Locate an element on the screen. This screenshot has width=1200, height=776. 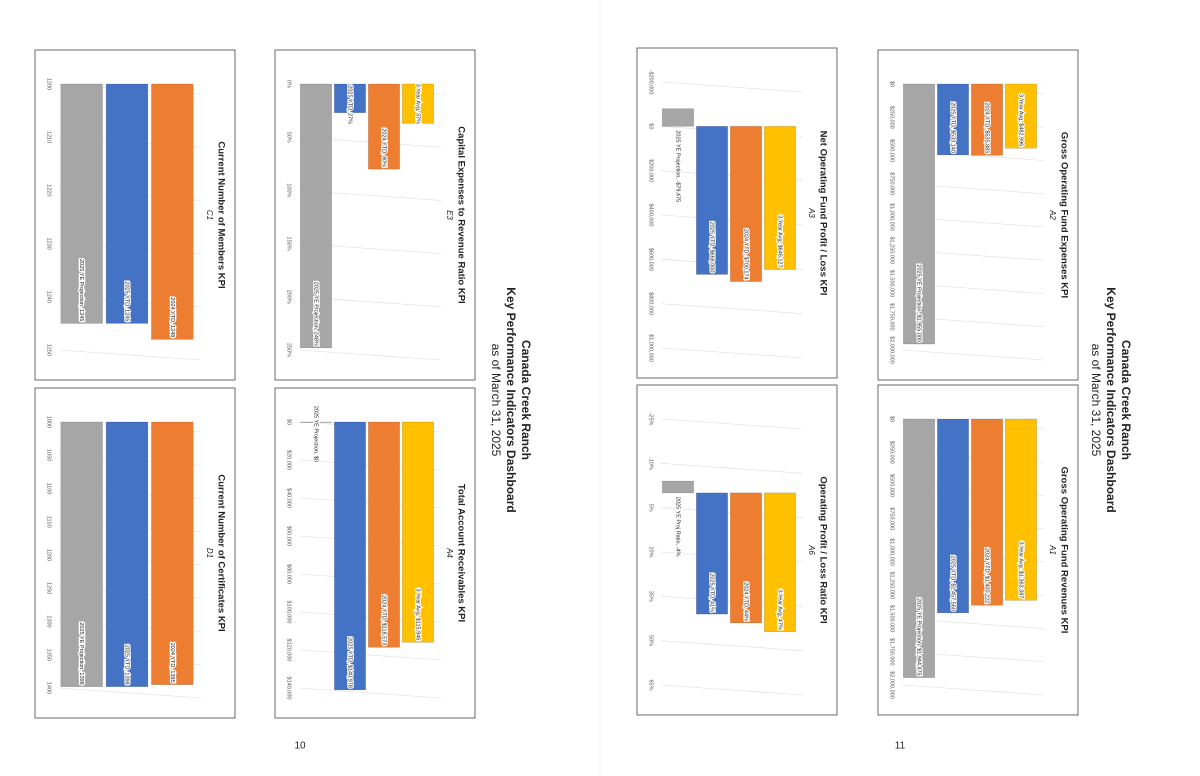
tick-label: $800,000 is located at coordinates (651, 303).